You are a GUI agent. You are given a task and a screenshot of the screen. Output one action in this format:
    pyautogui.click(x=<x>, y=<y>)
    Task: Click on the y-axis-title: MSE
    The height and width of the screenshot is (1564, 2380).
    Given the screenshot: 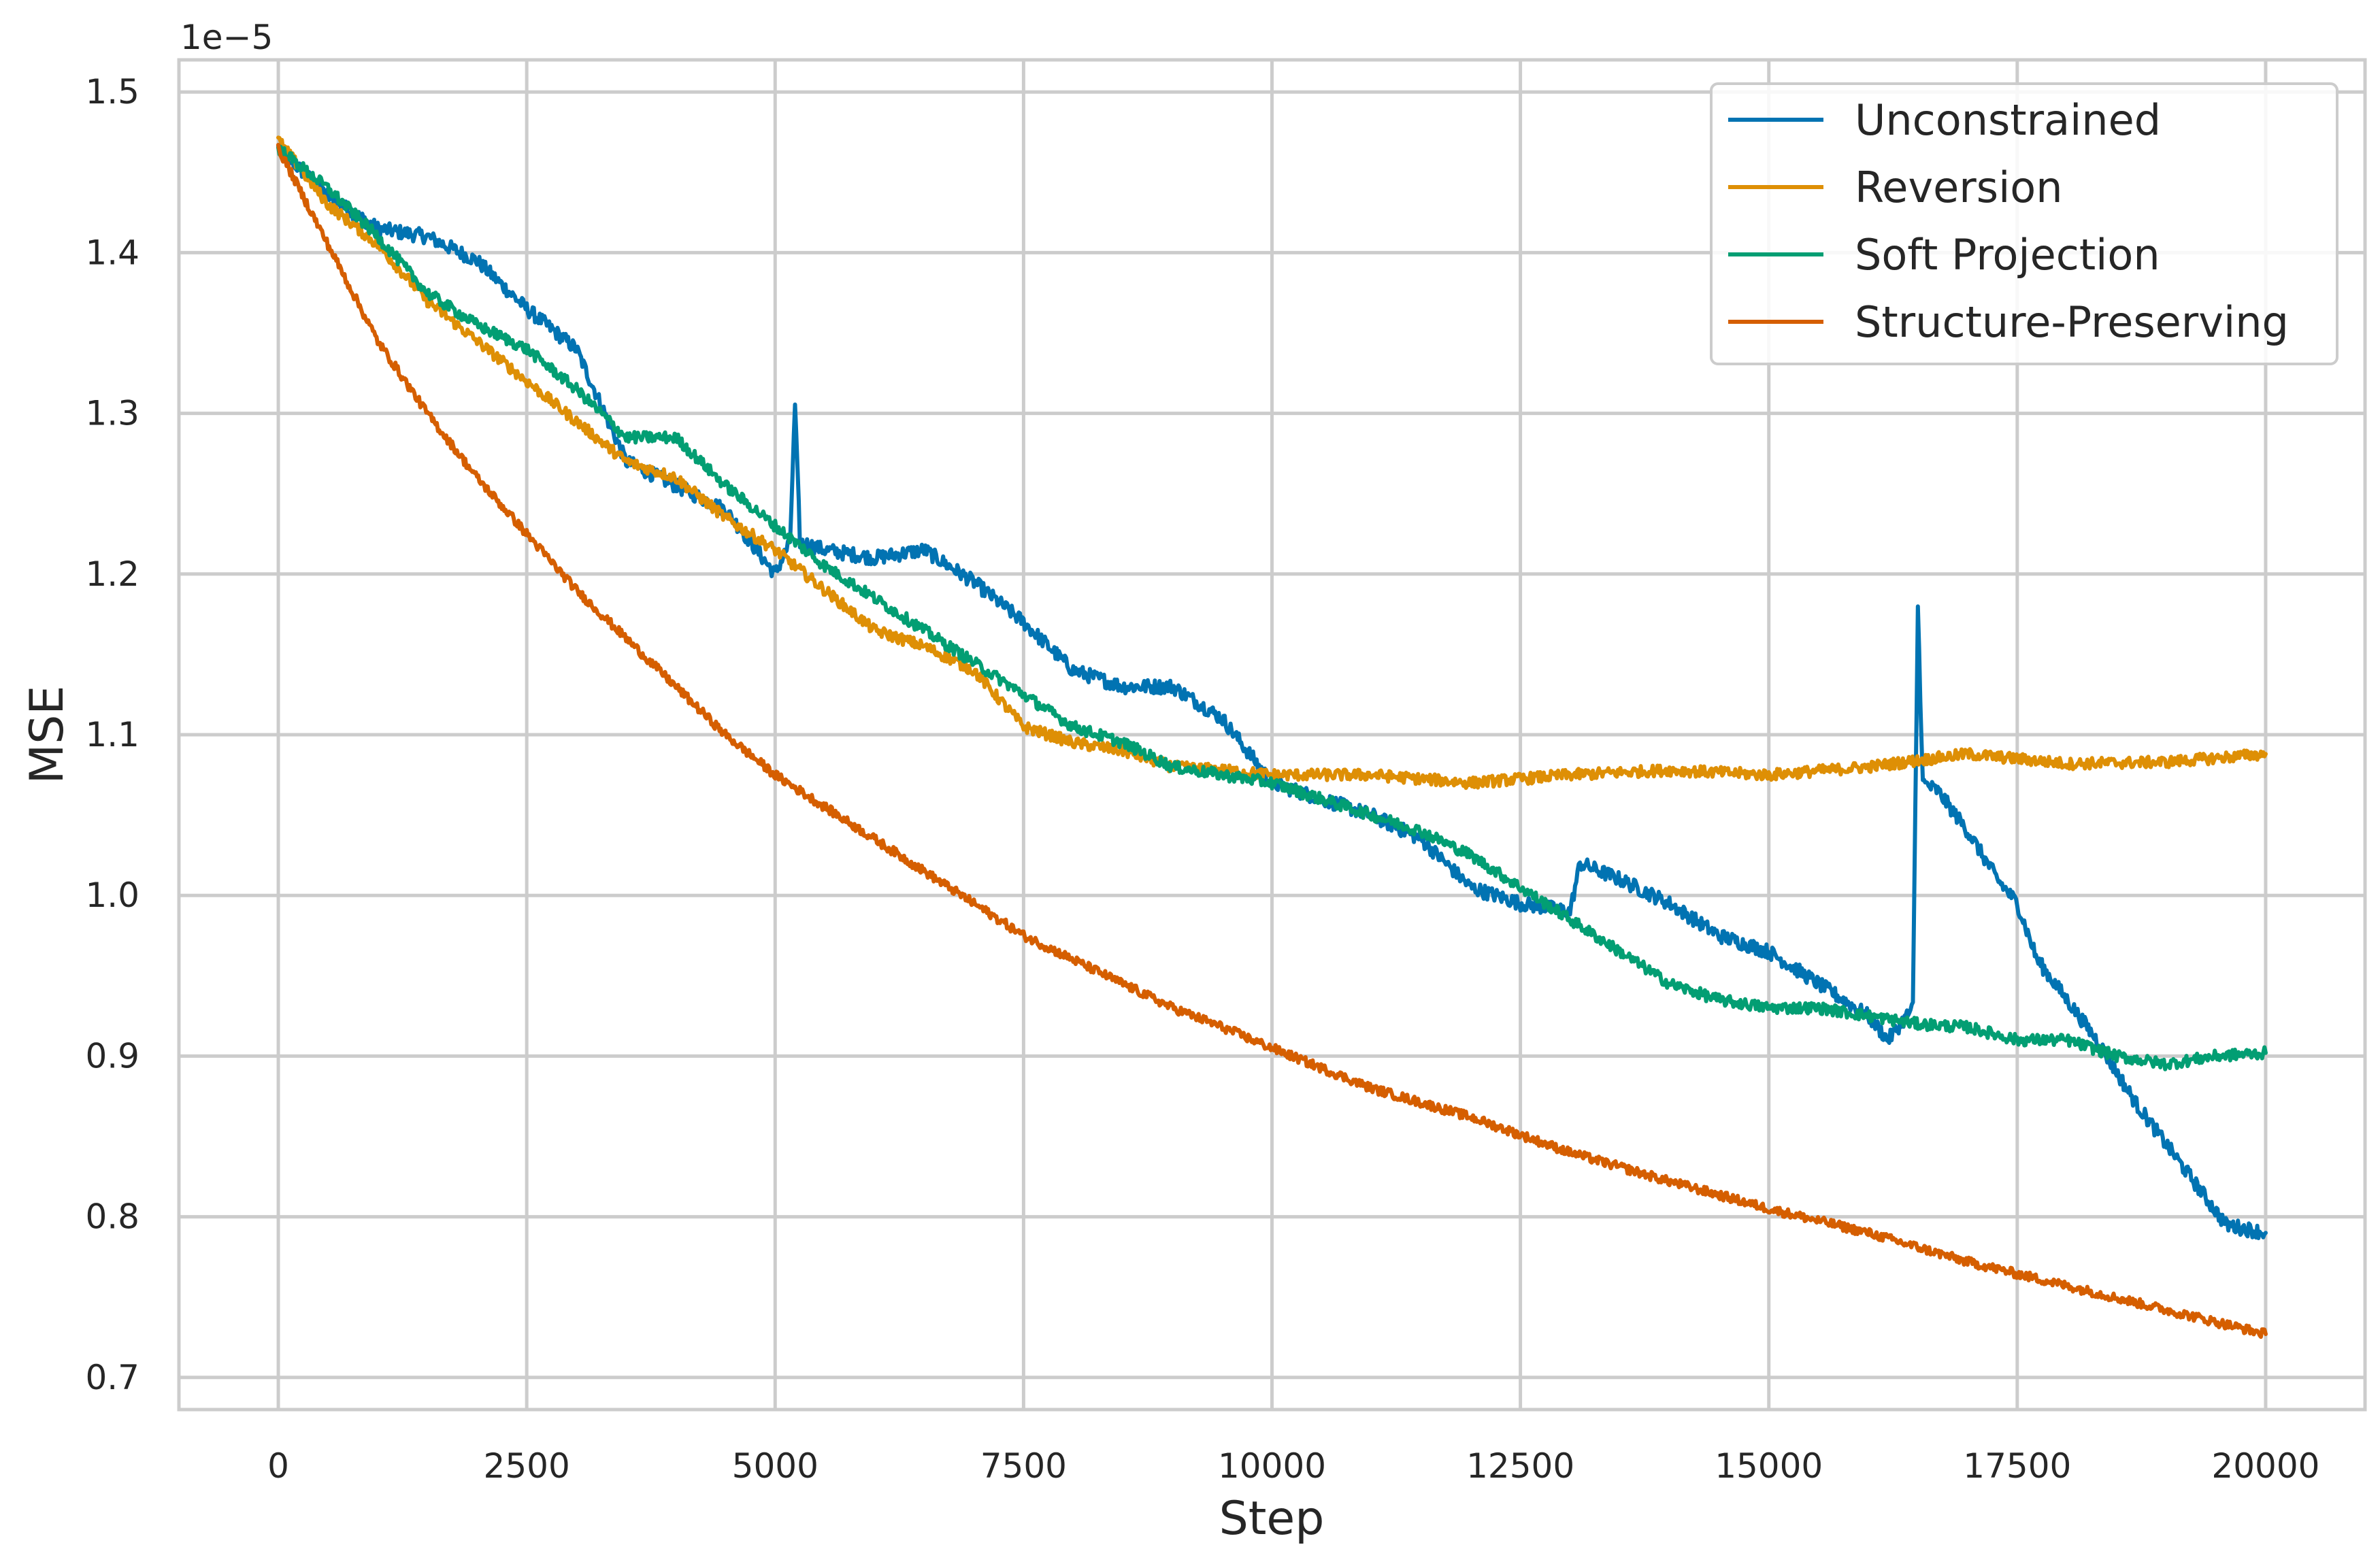 What is the action you would take?
    pyautogui.click(x=47, y=735)
    